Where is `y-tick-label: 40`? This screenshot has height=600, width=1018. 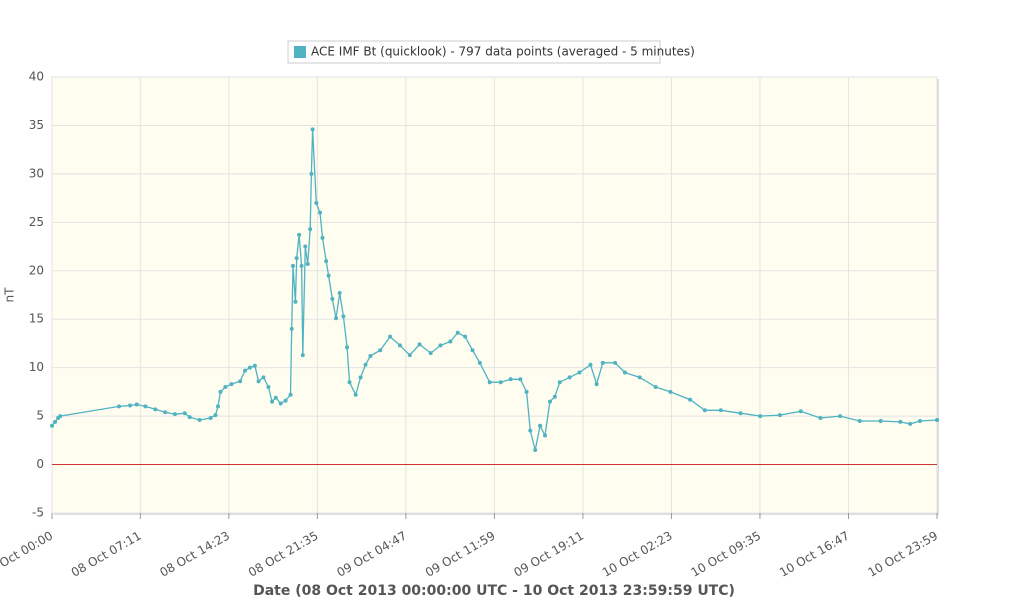
y-tick-label: 40 is located at coordinates (36, 77).